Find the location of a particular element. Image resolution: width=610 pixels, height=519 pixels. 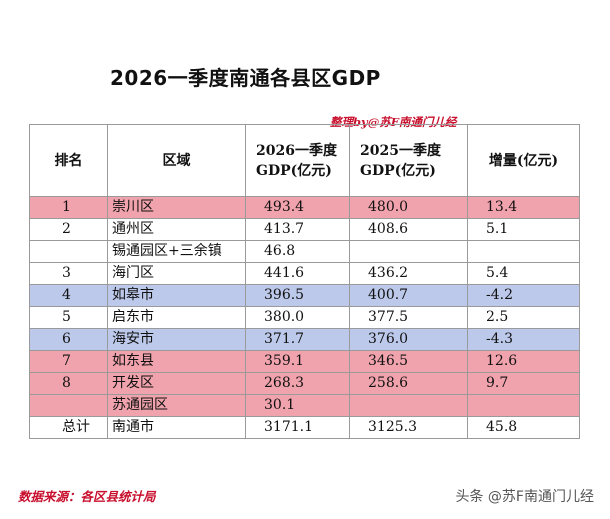

gdp-2026-cell: 493.4 is located at coordinates (297, 207).